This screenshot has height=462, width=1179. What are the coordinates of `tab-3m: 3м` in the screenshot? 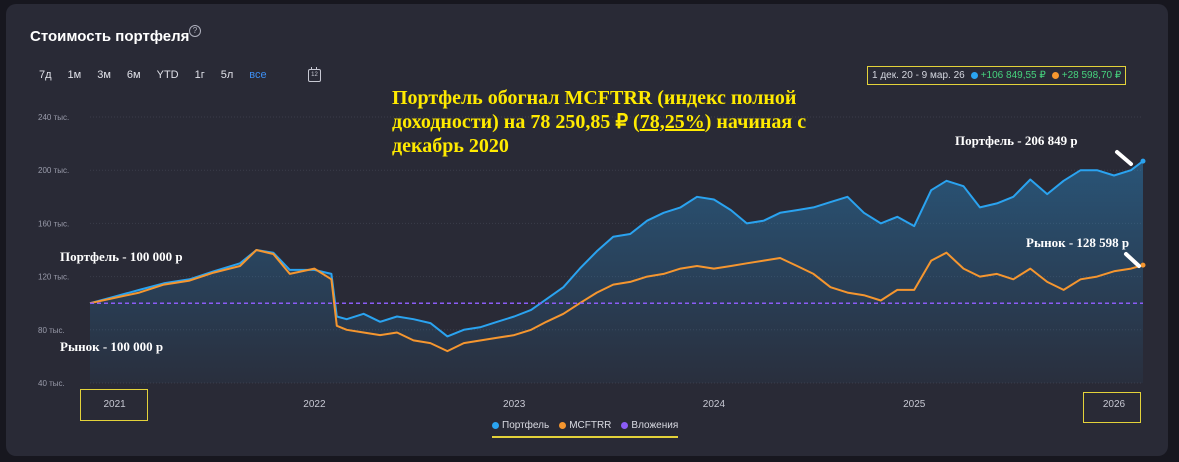 It's located at (104, 75).